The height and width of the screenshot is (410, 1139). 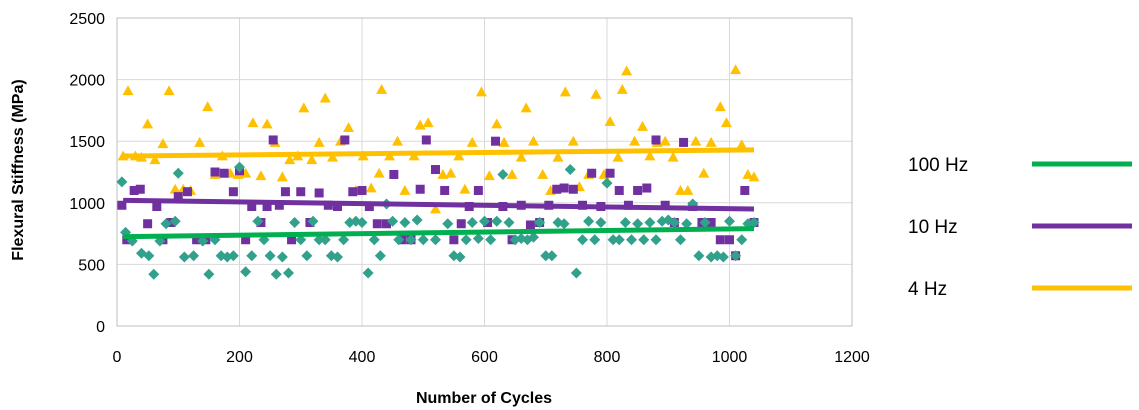 What do you see at coordinates (491, 357) in the screenshot?
I see `x-tick-labels: 0 200 400 600 800 1000 1200` at bounding box center [491, 357].